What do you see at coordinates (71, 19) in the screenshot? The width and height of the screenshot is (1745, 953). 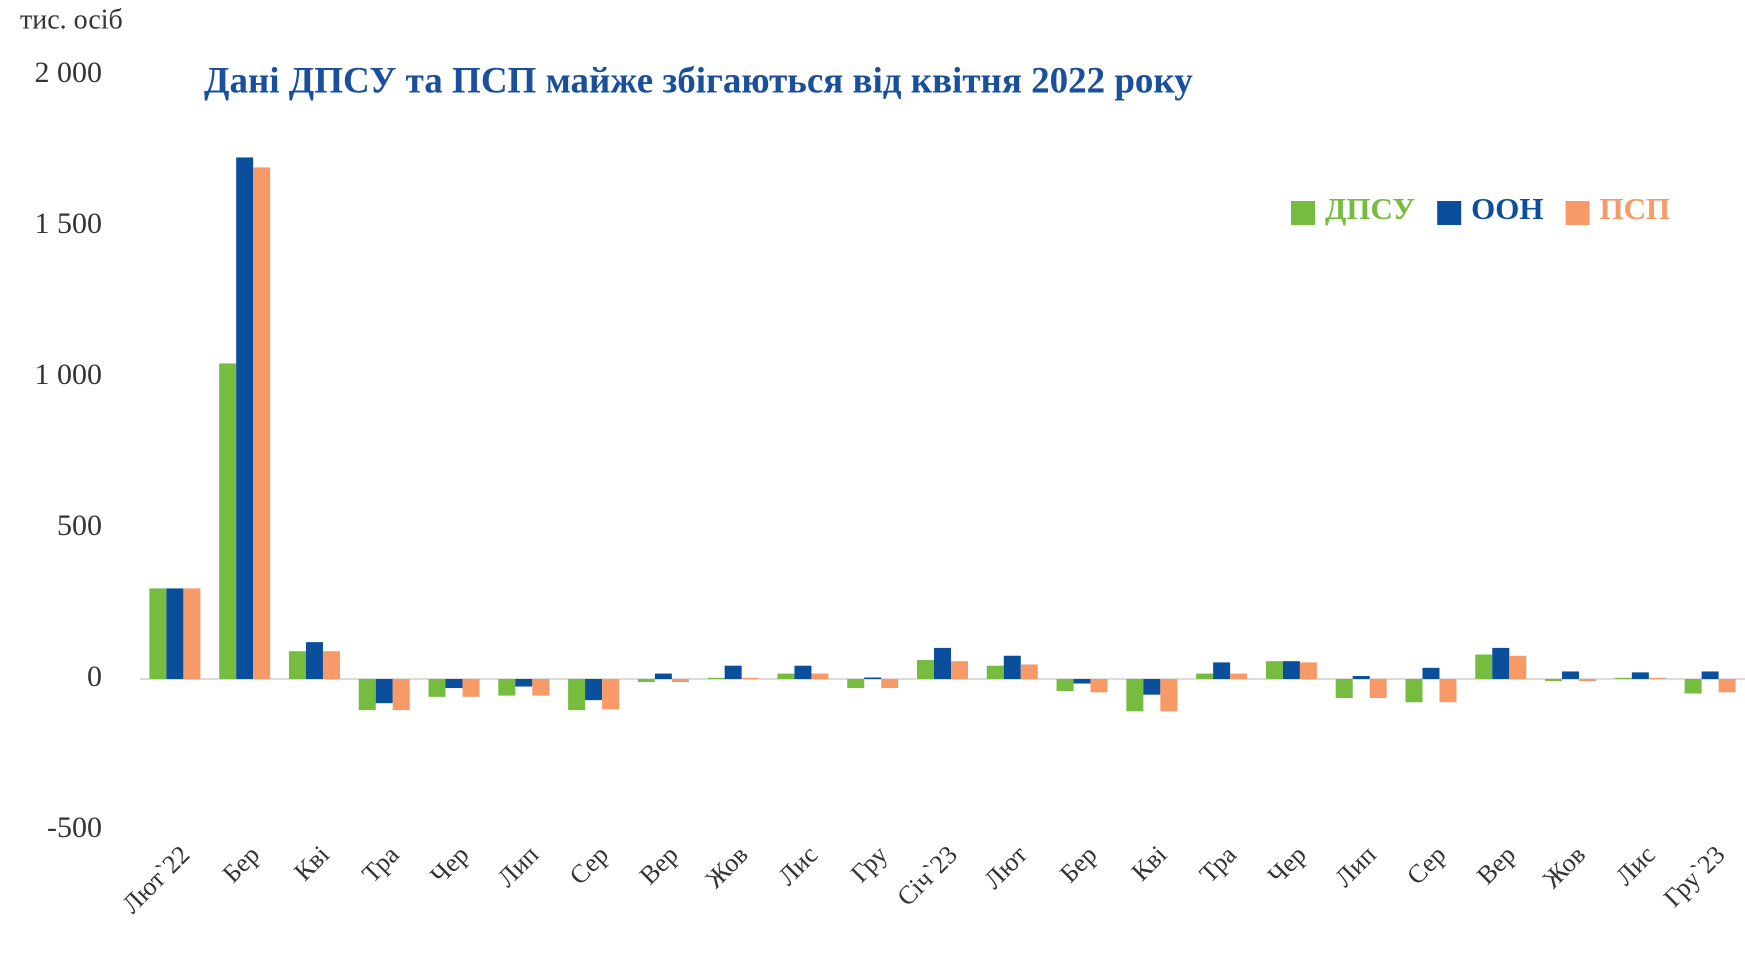 I see `y-unit-label: тис. осіб` at bounding box center [71, 19].